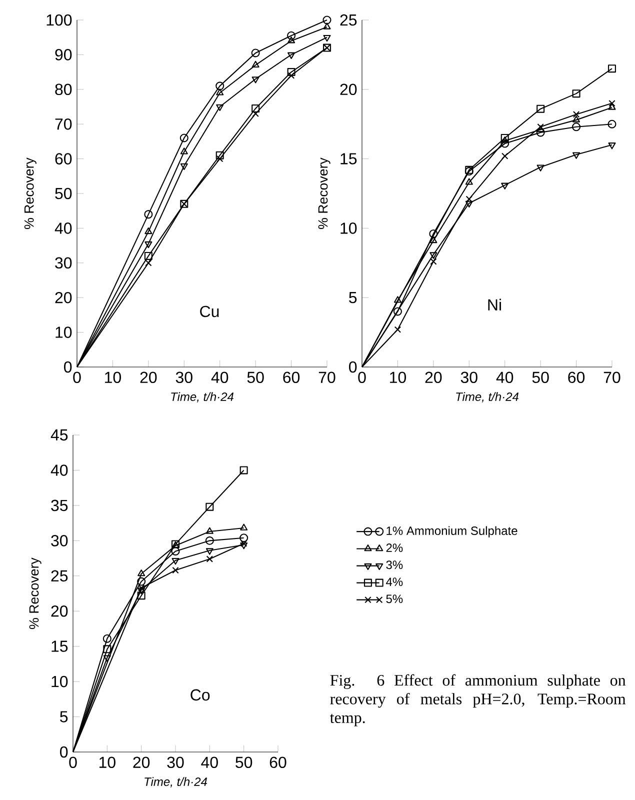 The width and height of the screenshot is (635, 800). I want to click on y-tick-label: 100, so click(59, 20).